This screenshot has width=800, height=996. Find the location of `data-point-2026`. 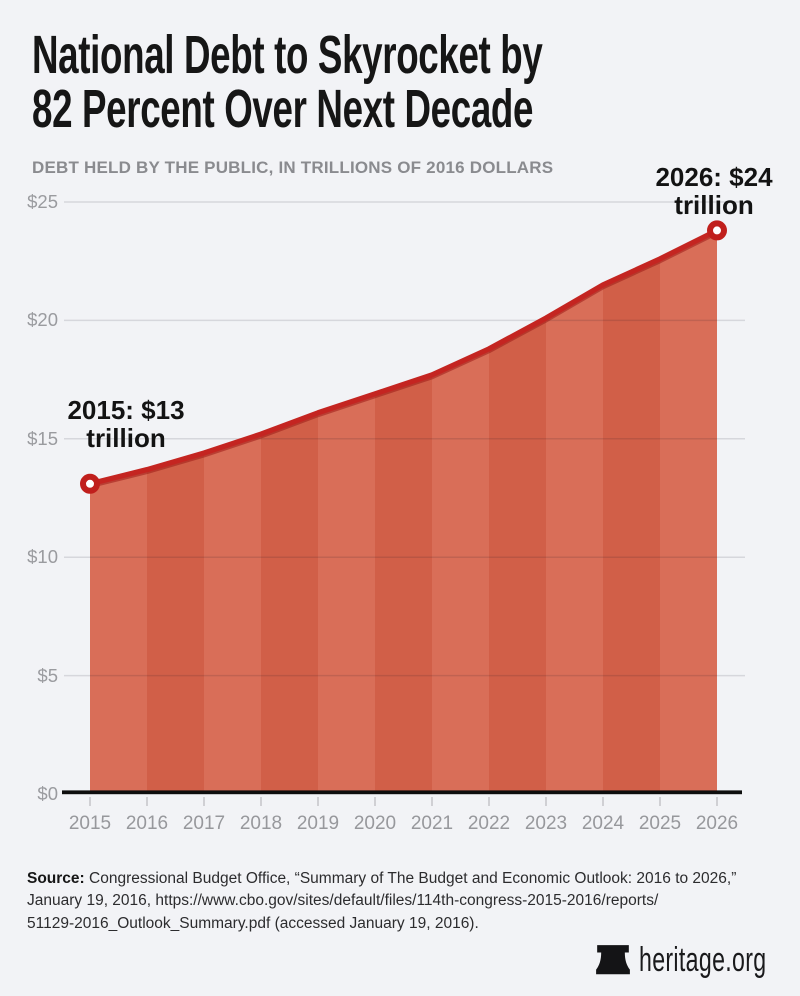

data-point-2026 is located at coordinates (717, 230).